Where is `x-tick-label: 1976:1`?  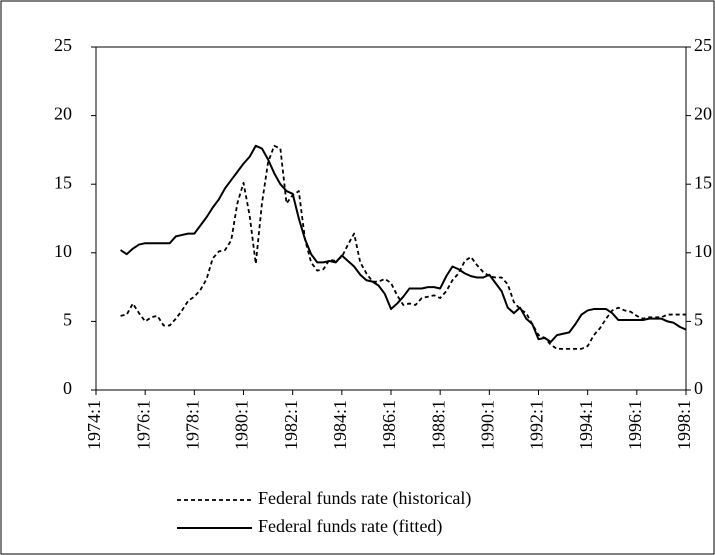
x-tick-label: 1976:1 is located at coordinates (143, 425).